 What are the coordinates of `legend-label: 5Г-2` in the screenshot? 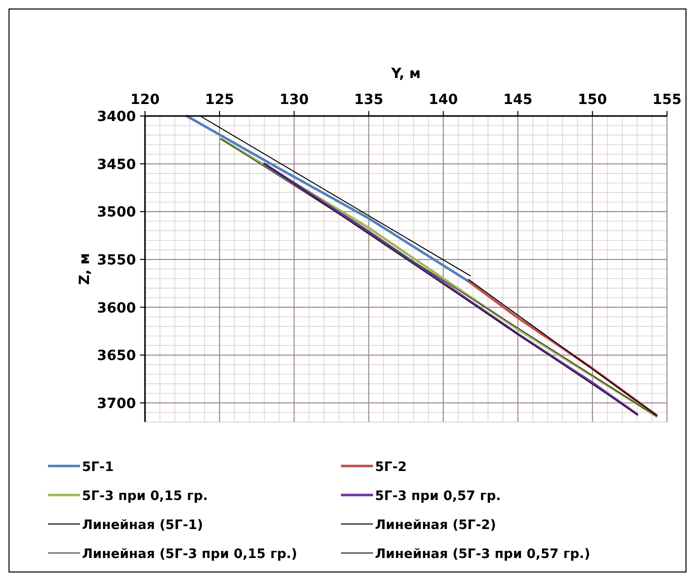 It's located at (391, 467).